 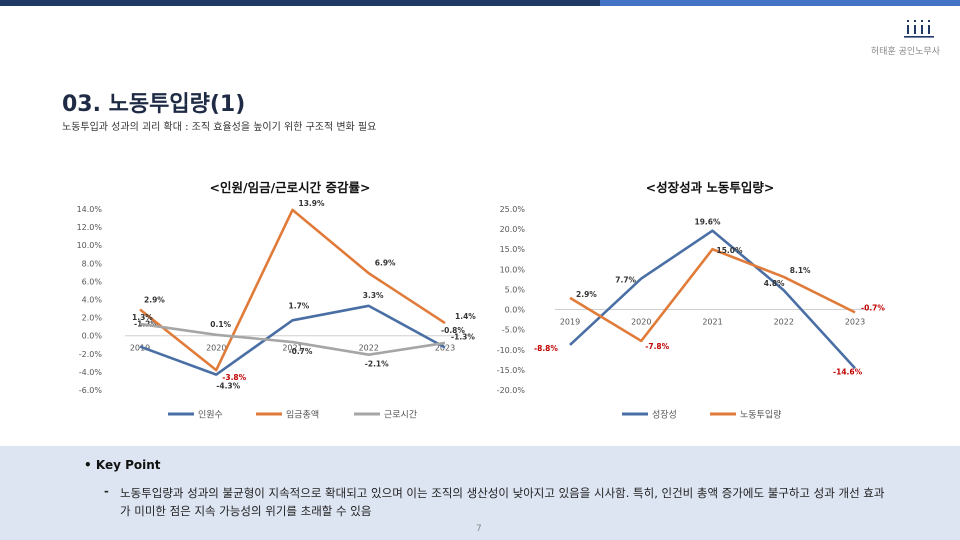 What do you see at coordinates (92, 318) in the screenshot?
I see `y-tick-label: 2.0%` at bounding box center [92, 318].